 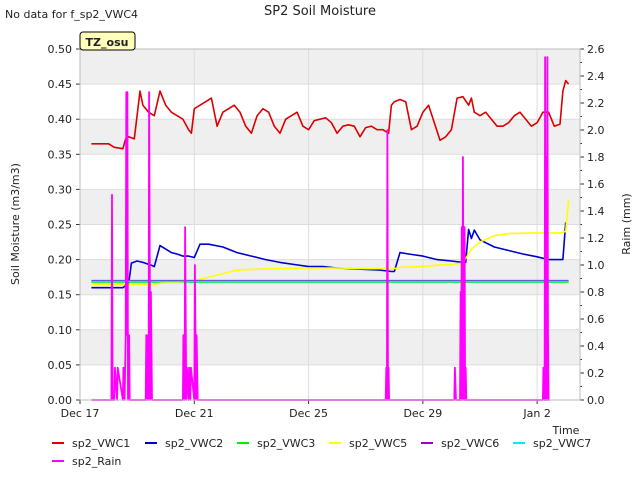 I want to click on y2-tick-label: 2.6, so click(x=596, y=49).